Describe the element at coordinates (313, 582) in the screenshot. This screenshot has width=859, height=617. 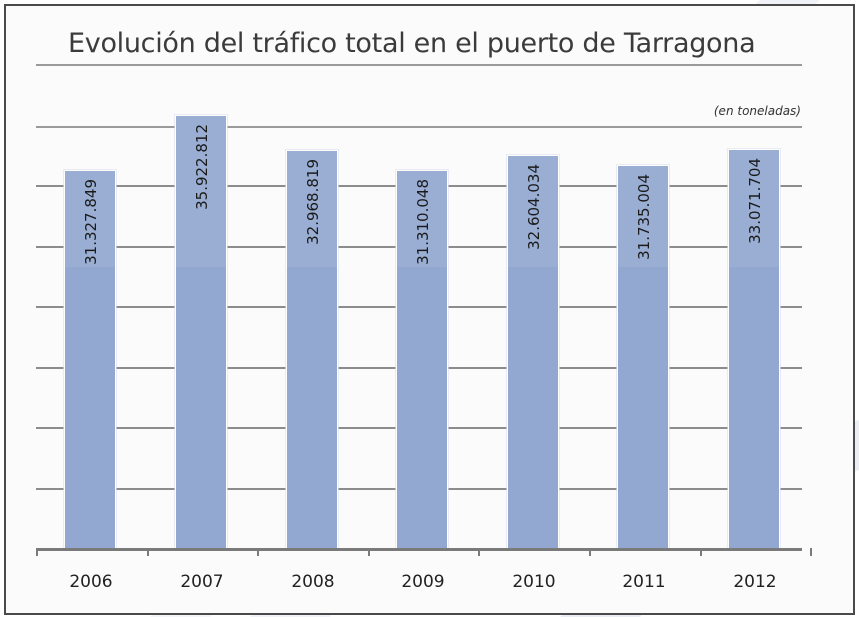
I see `x-tick-label: 2008` at that location.